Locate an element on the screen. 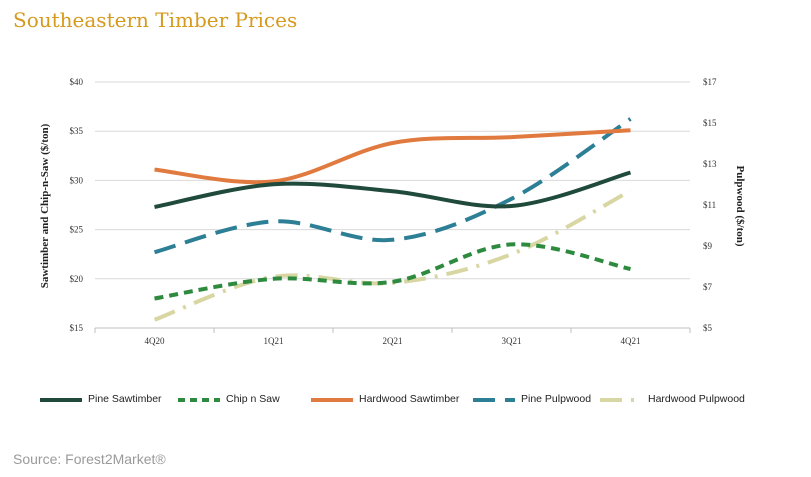 Image resolution: width=811 pixels, height=477 pixels. legend-label: Pine Sawtimber is located at coordinates (125, 399).